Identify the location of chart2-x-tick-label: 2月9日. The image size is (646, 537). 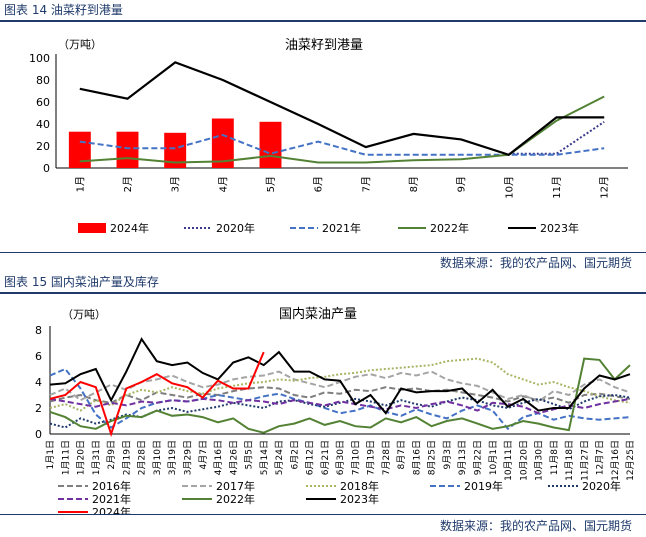
(111, 454).